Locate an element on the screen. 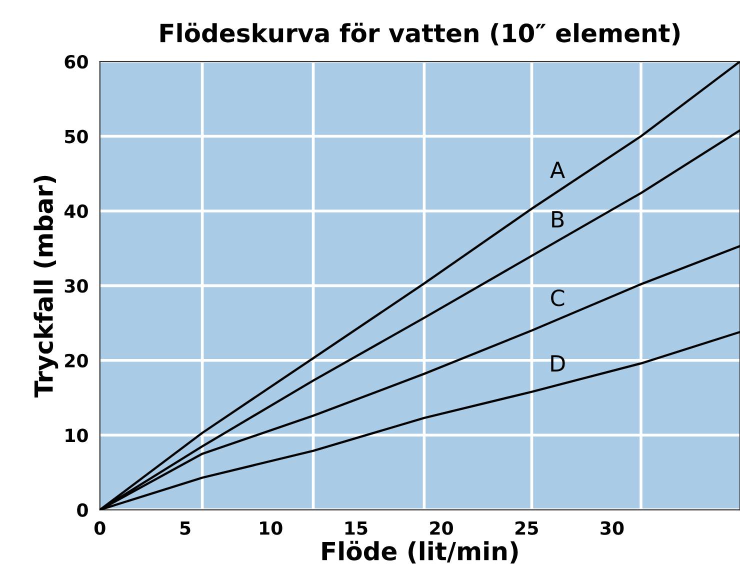  y-tick-label: 50 is located at coordinates (76, 137).